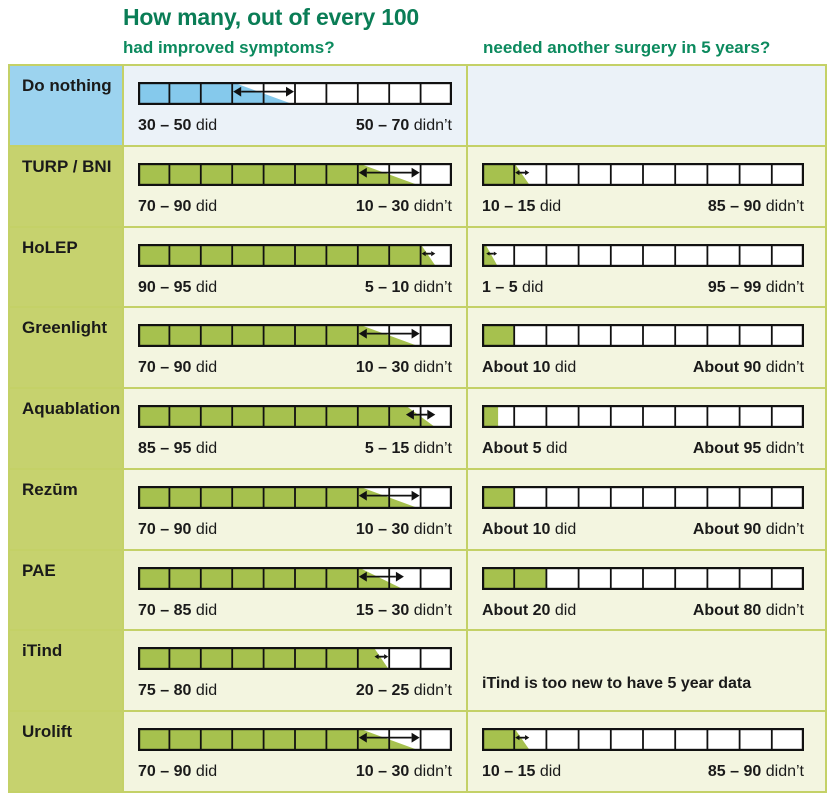  Describe the element at coordinates (617, 684) in the screenshot. I see `no-data-note: iTind is too new to have 5 year data` at that location.